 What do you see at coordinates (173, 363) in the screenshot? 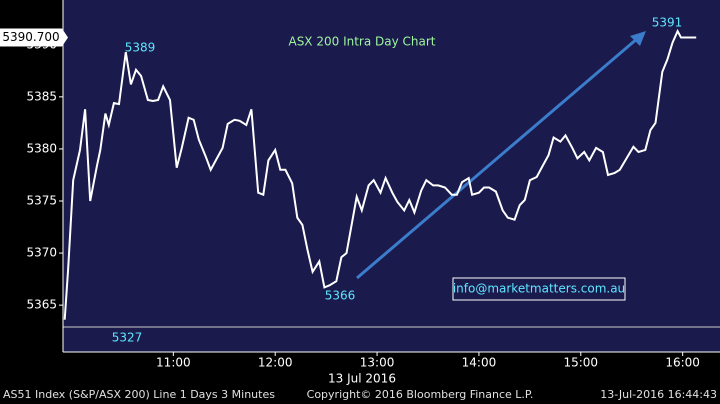
I see `x-tick-label: 11:00` at bounding box center [173, 363].